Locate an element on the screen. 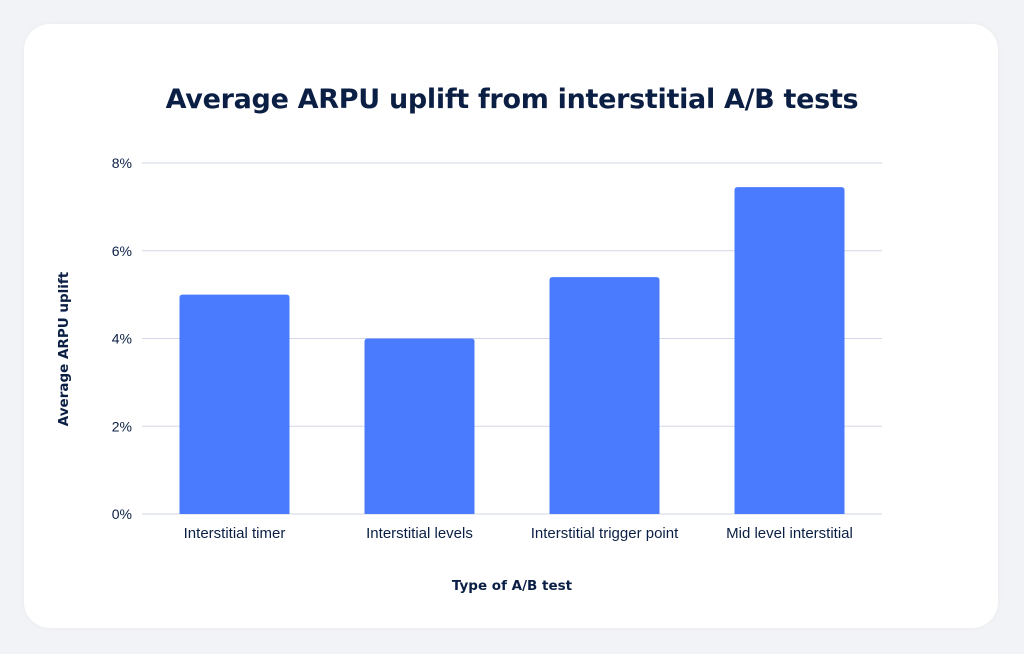 The width and height of the screenshot is (1024, 654). y-axis-ticks: 0% 2% 4% 6% 8% is located at coordinates (122, 338).